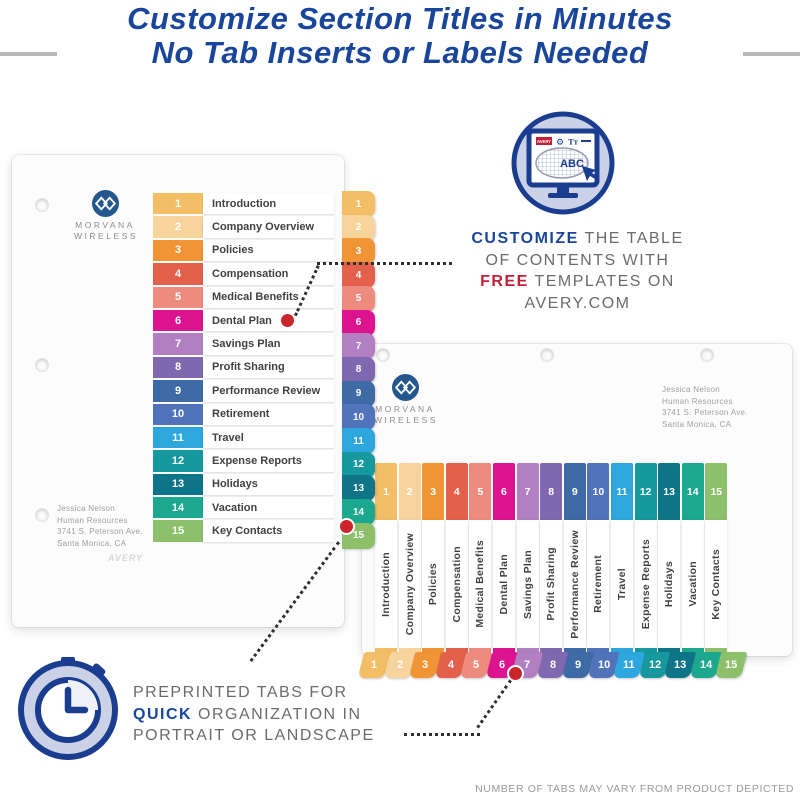 This screenshot has height=800, width=800. What do you see at coordinates (76, 700) in the screenshot?
I see `clock-hands` at bounding box center [76, 700].